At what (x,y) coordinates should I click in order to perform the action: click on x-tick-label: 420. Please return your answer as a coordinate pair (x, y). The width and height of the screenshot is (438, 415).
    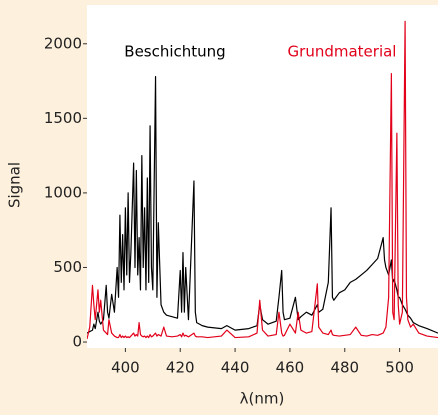
    Looking at the image, I should click on (180, 368).